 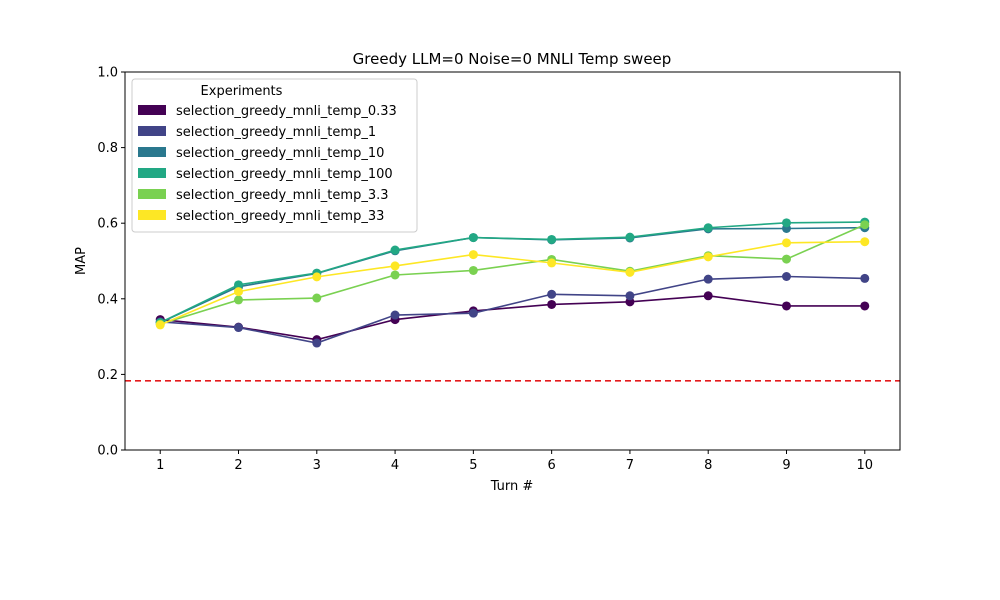 I want to click on x-tick-label: 8, so click(x=708, y=465).